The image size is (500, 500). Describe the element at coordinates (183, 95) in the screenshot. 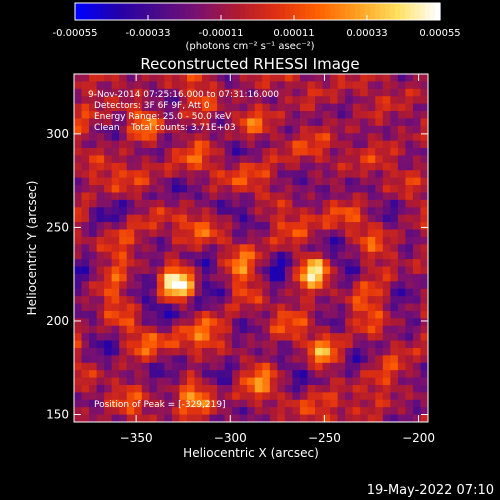

I see `annotation-time-range: 9-Nov-2014 07:25:16.000 to 07:31:16.000` at that location.